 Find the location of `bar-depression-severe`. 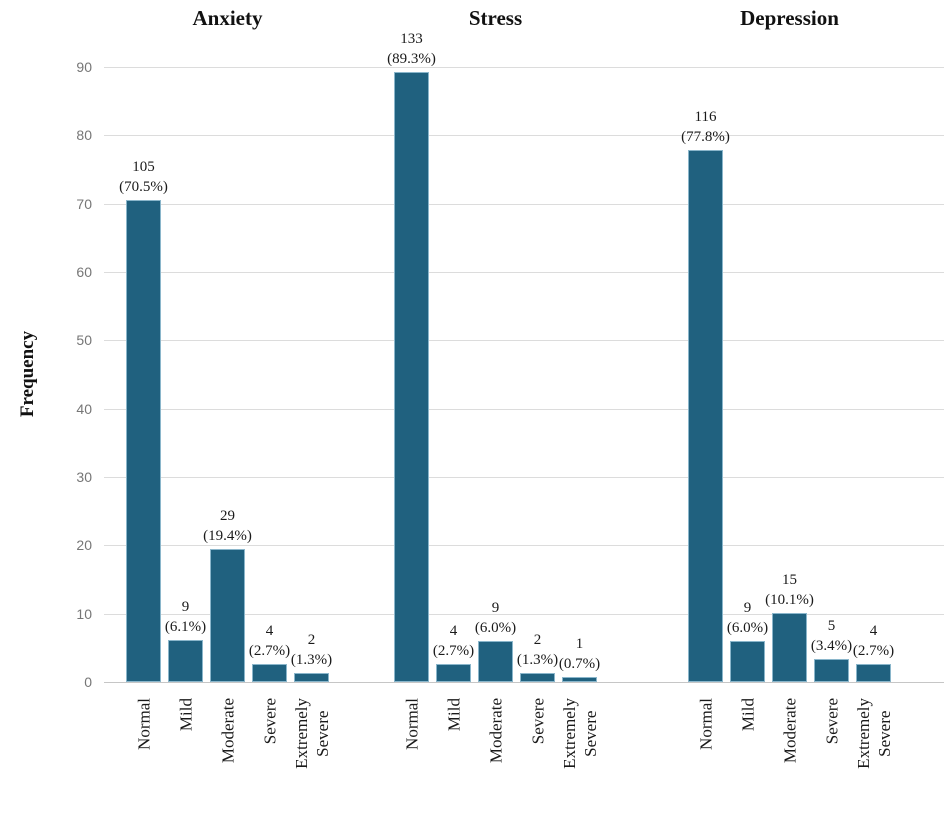

bar-depression-severe is located at coordinates (831, 670).